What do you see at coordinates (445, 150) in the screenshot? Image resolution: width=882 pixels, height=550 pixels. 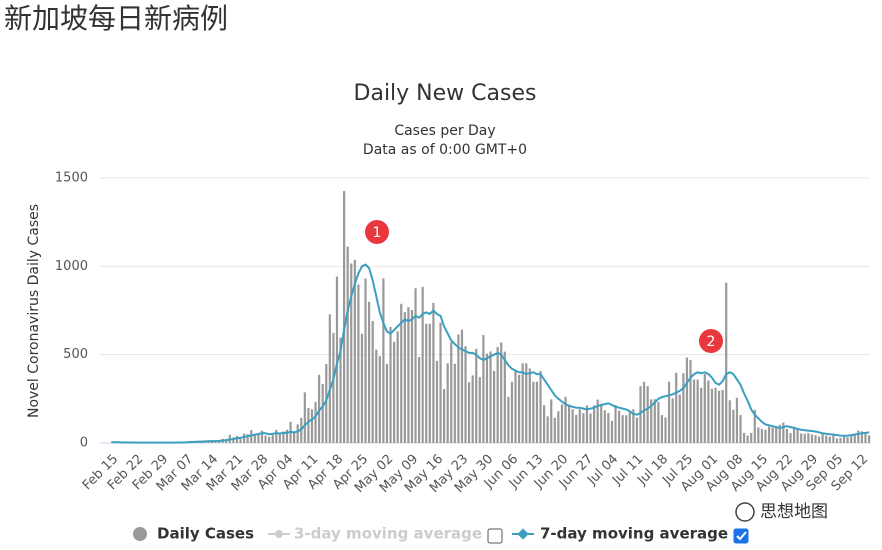 I see `chart-subtitle: Data as of 0:00 GMT+0` at bounding box center [445, 150].